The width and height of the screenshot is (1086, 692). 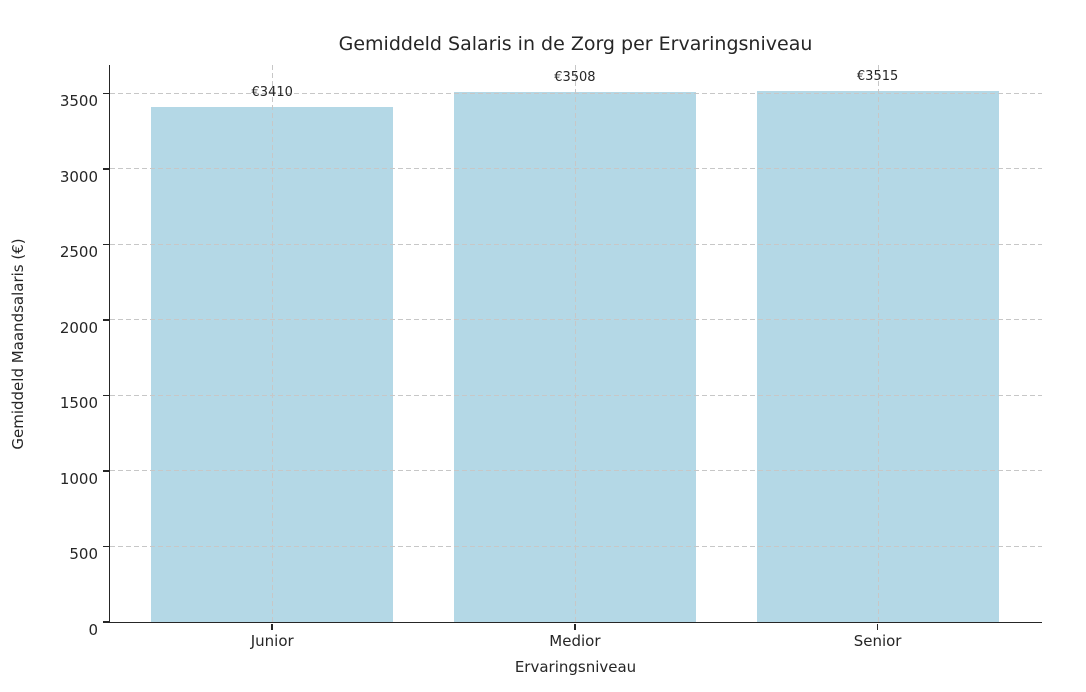 I want to click on y-axis-label: Gemiddeld Maandsalaris (€), so click(x=18, y=344).